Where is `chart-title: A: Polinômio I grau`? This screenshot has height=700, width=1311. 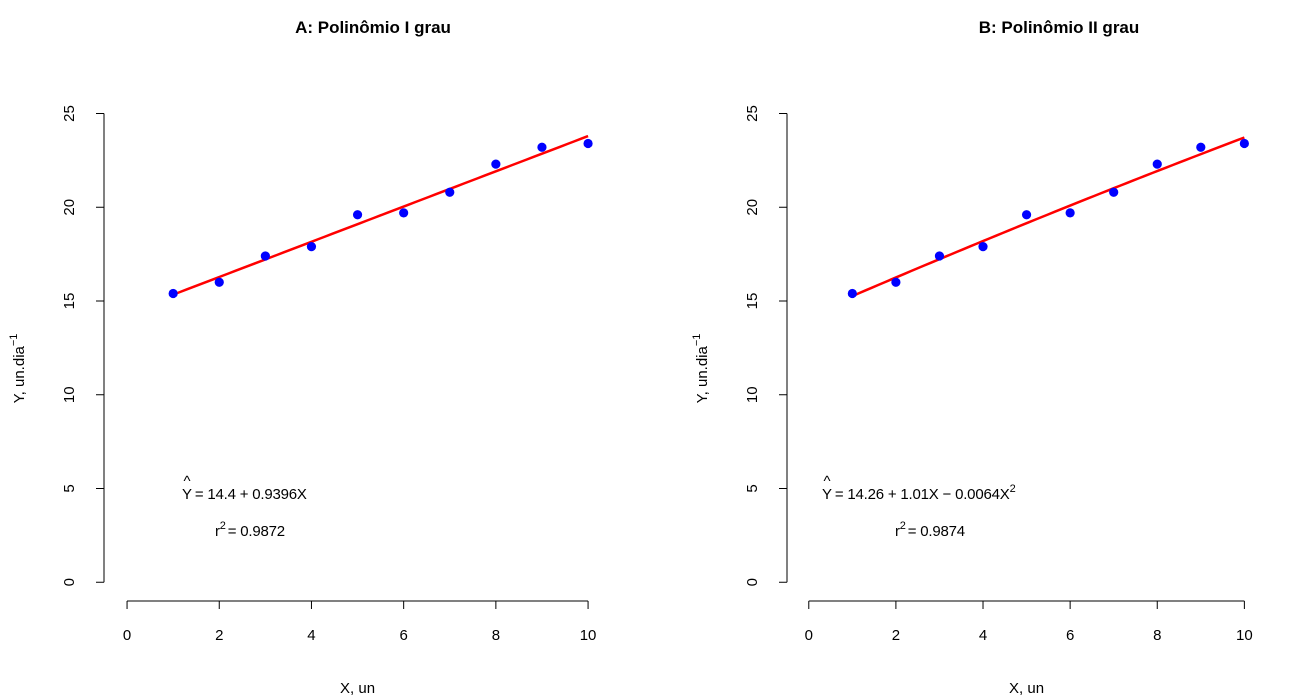 chart-title: A: Polinômio I grau is located at coordinates (373, 27).